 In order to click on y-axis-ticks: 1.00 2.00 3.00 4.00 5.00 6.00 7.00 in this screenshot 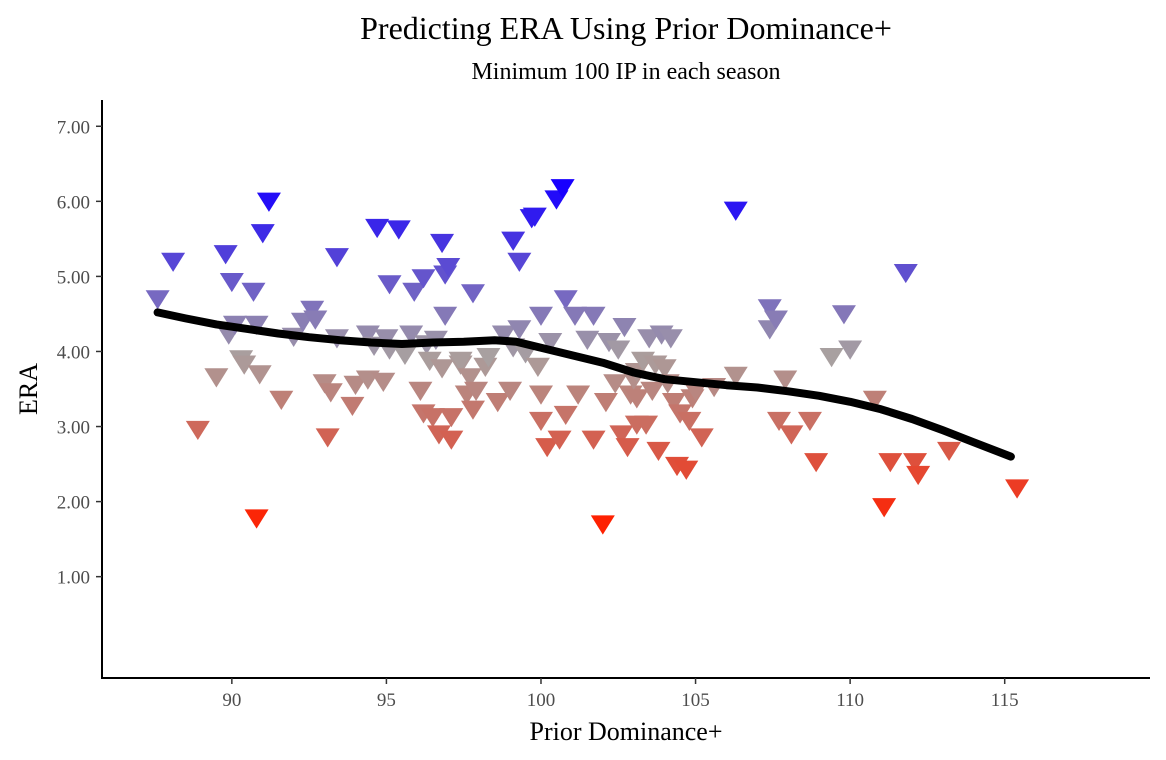, I will do `click(79, 353)`.